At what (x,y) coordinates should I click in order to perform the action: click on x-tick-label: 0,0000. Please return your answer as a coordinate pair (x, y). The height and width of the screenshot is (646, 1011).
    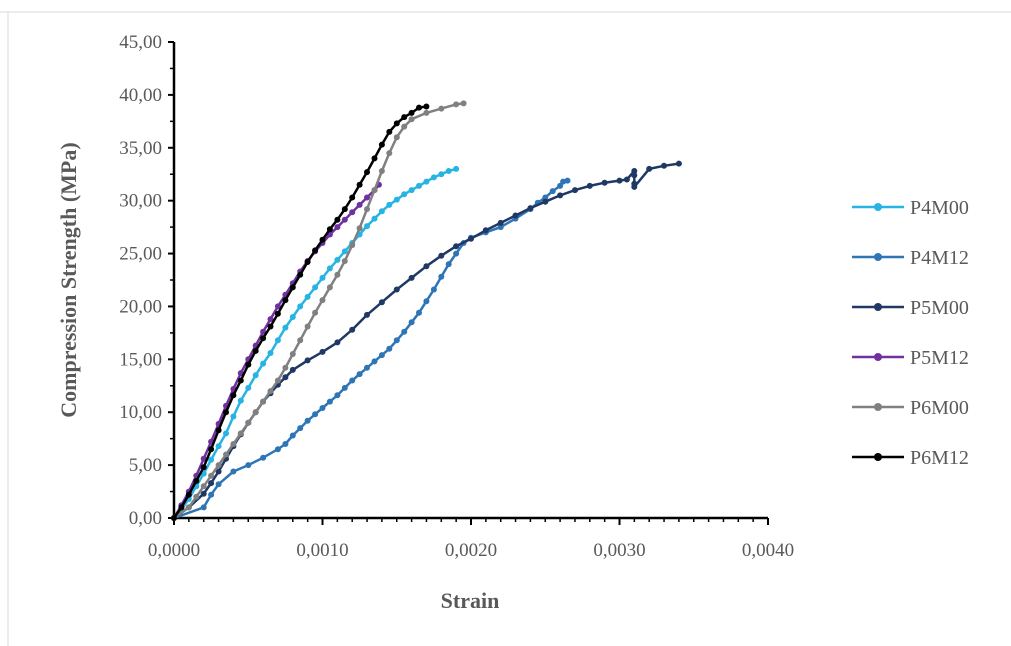
    Looking at the image, I should click on (174, 550).